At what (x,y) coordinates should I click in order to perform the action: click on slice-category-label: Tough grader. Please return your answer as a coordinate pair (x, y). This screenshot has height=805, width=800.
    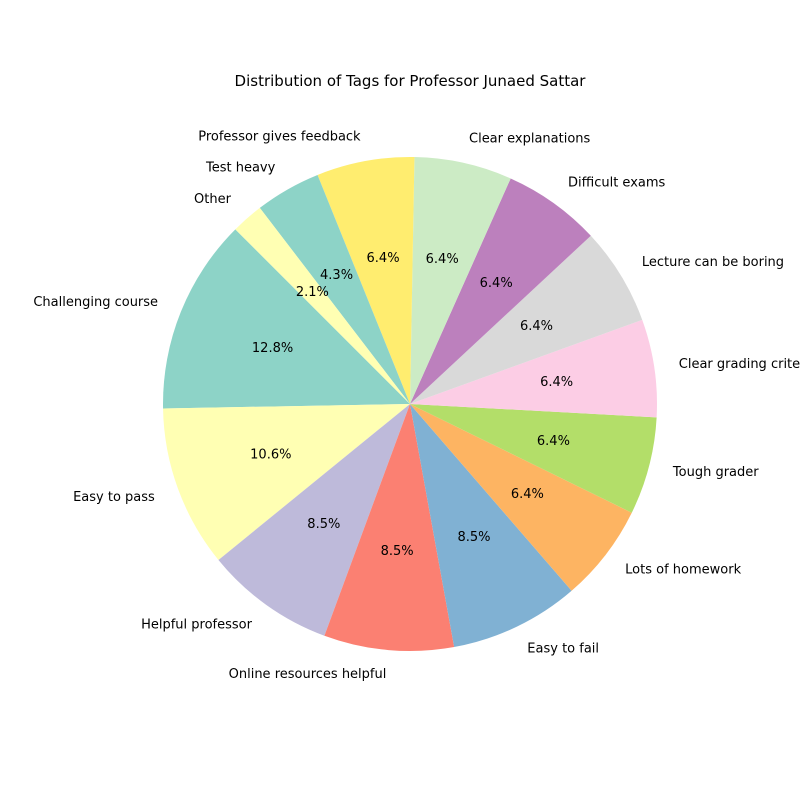
    Looking at the image, I should click on (715, 472).